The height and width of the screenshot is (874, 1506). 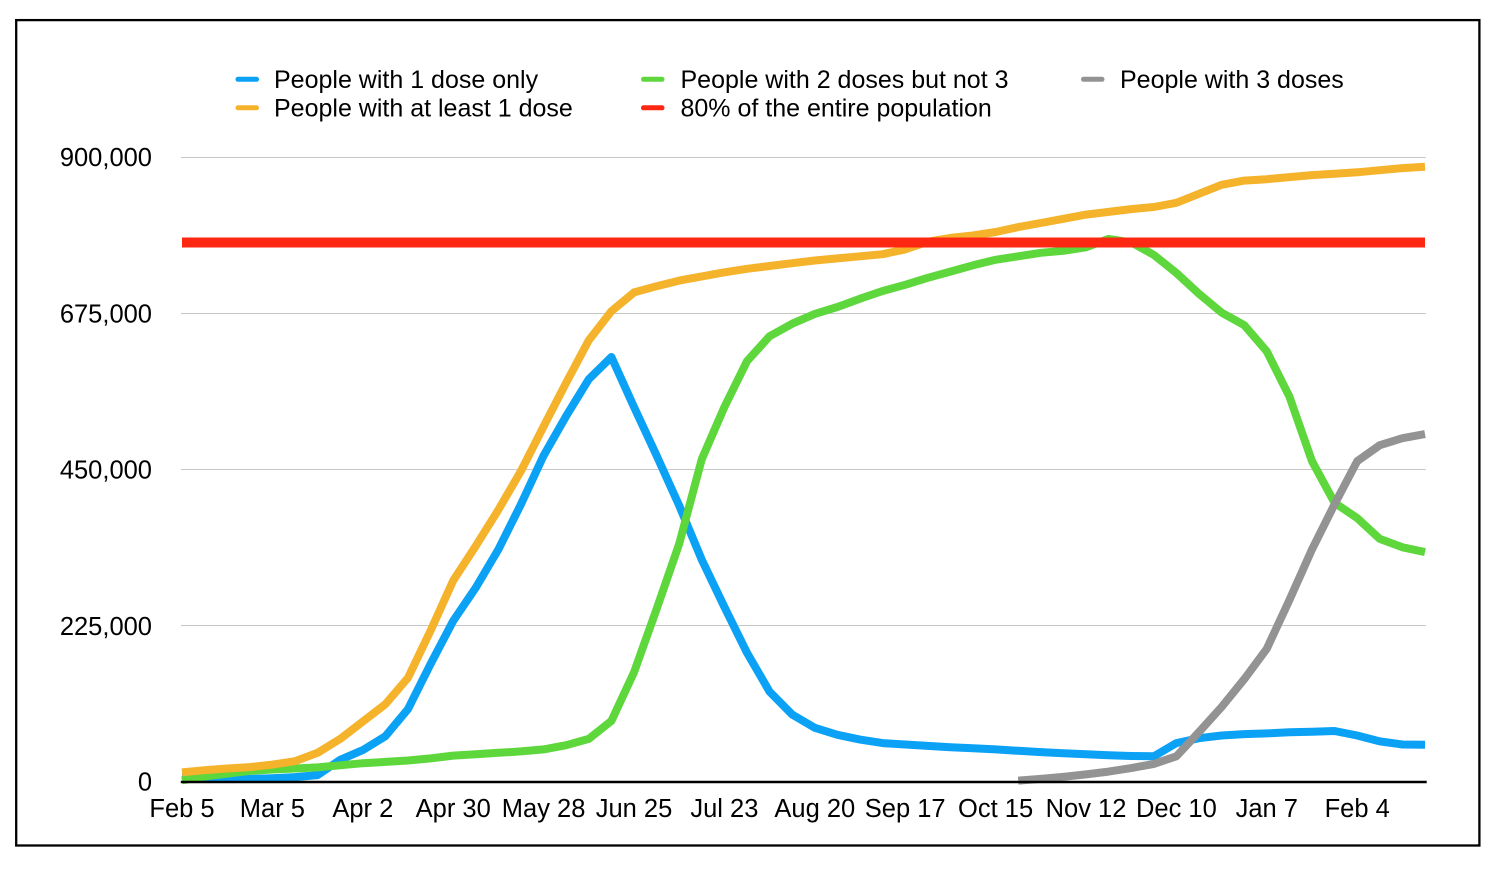 I want to click on svg-text: 675,000, so click(x=106, y=314).